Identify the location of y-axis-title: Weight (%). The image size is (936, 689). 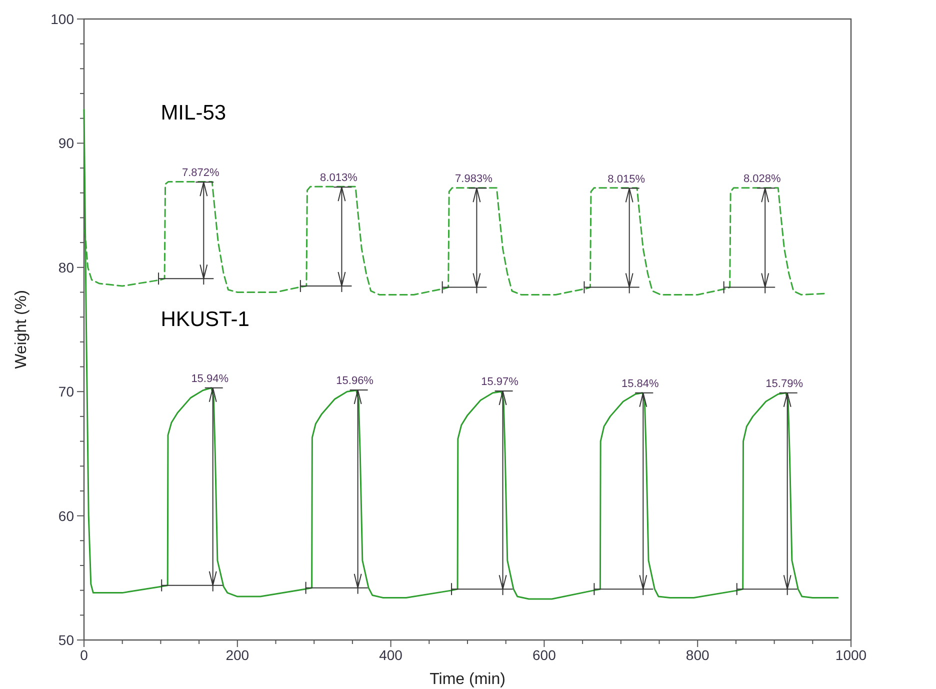
(21, 329).